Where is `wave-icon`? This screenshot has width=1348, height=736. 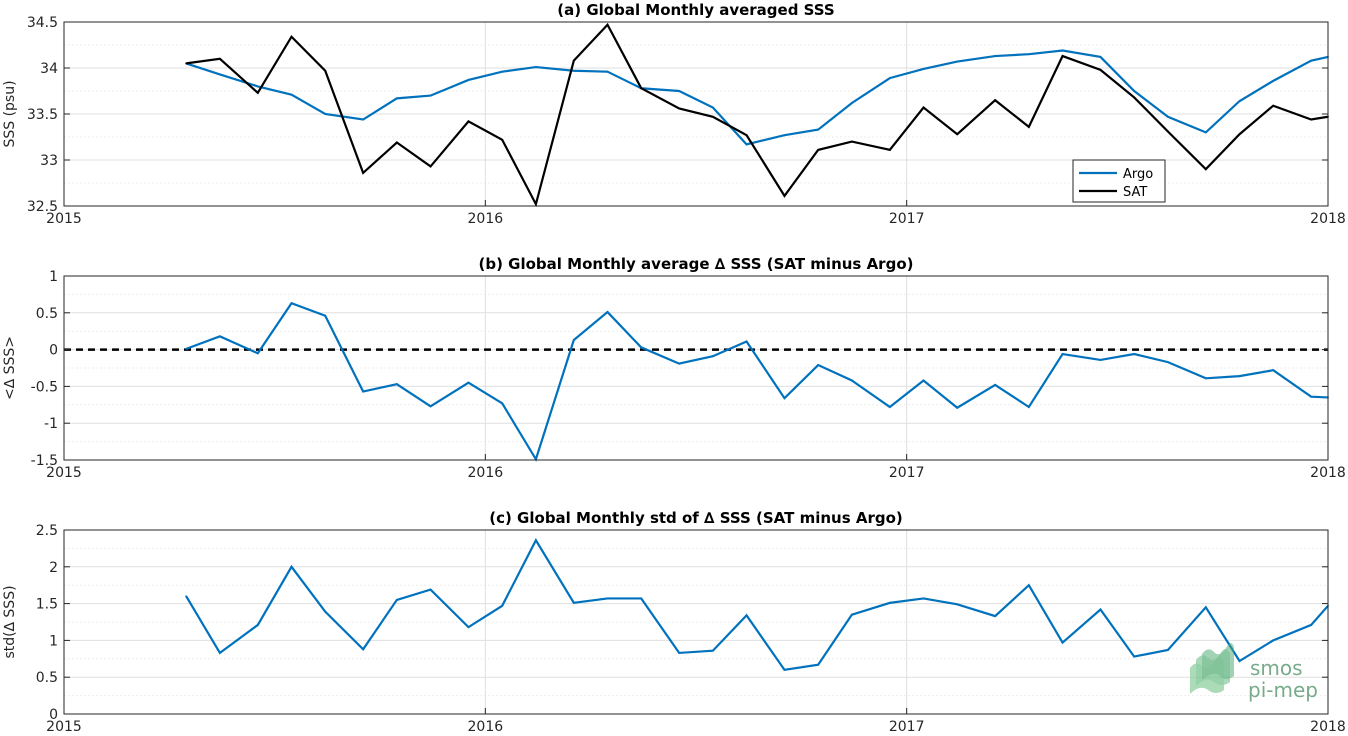
wave-icon is located at coordinates (1212, 668).